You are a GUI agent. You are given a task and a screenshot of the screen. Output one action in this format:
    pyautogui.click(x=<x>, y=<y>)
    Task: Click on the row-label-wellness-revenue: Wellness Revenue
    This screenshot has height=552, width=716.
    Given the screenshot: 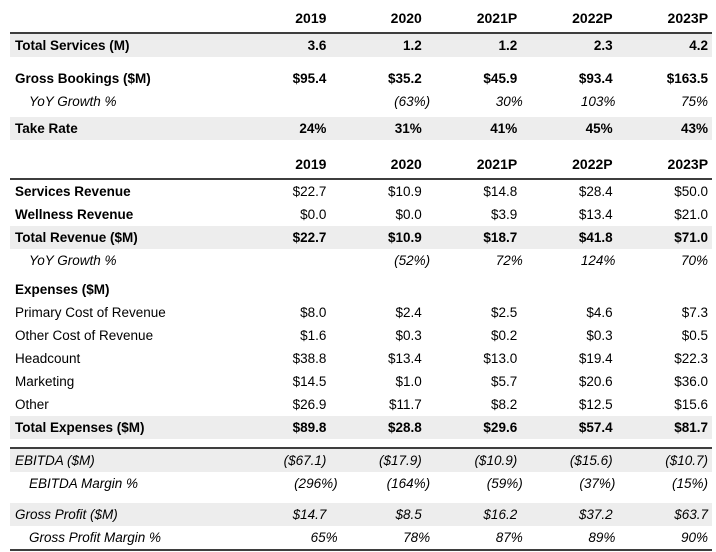 What is the action you would take?
    pyautogui.click(x=74, y=214)
    